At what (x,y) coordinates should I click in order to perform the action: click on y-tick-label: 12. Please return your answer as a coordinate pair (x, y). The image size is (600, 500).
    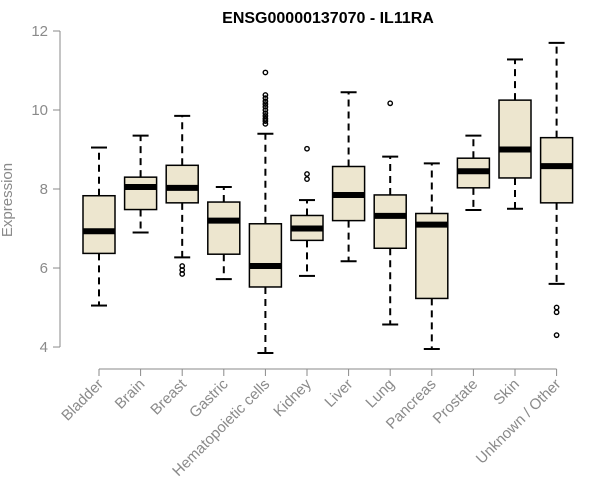
    Looking at the image, I should click on (39, 31).